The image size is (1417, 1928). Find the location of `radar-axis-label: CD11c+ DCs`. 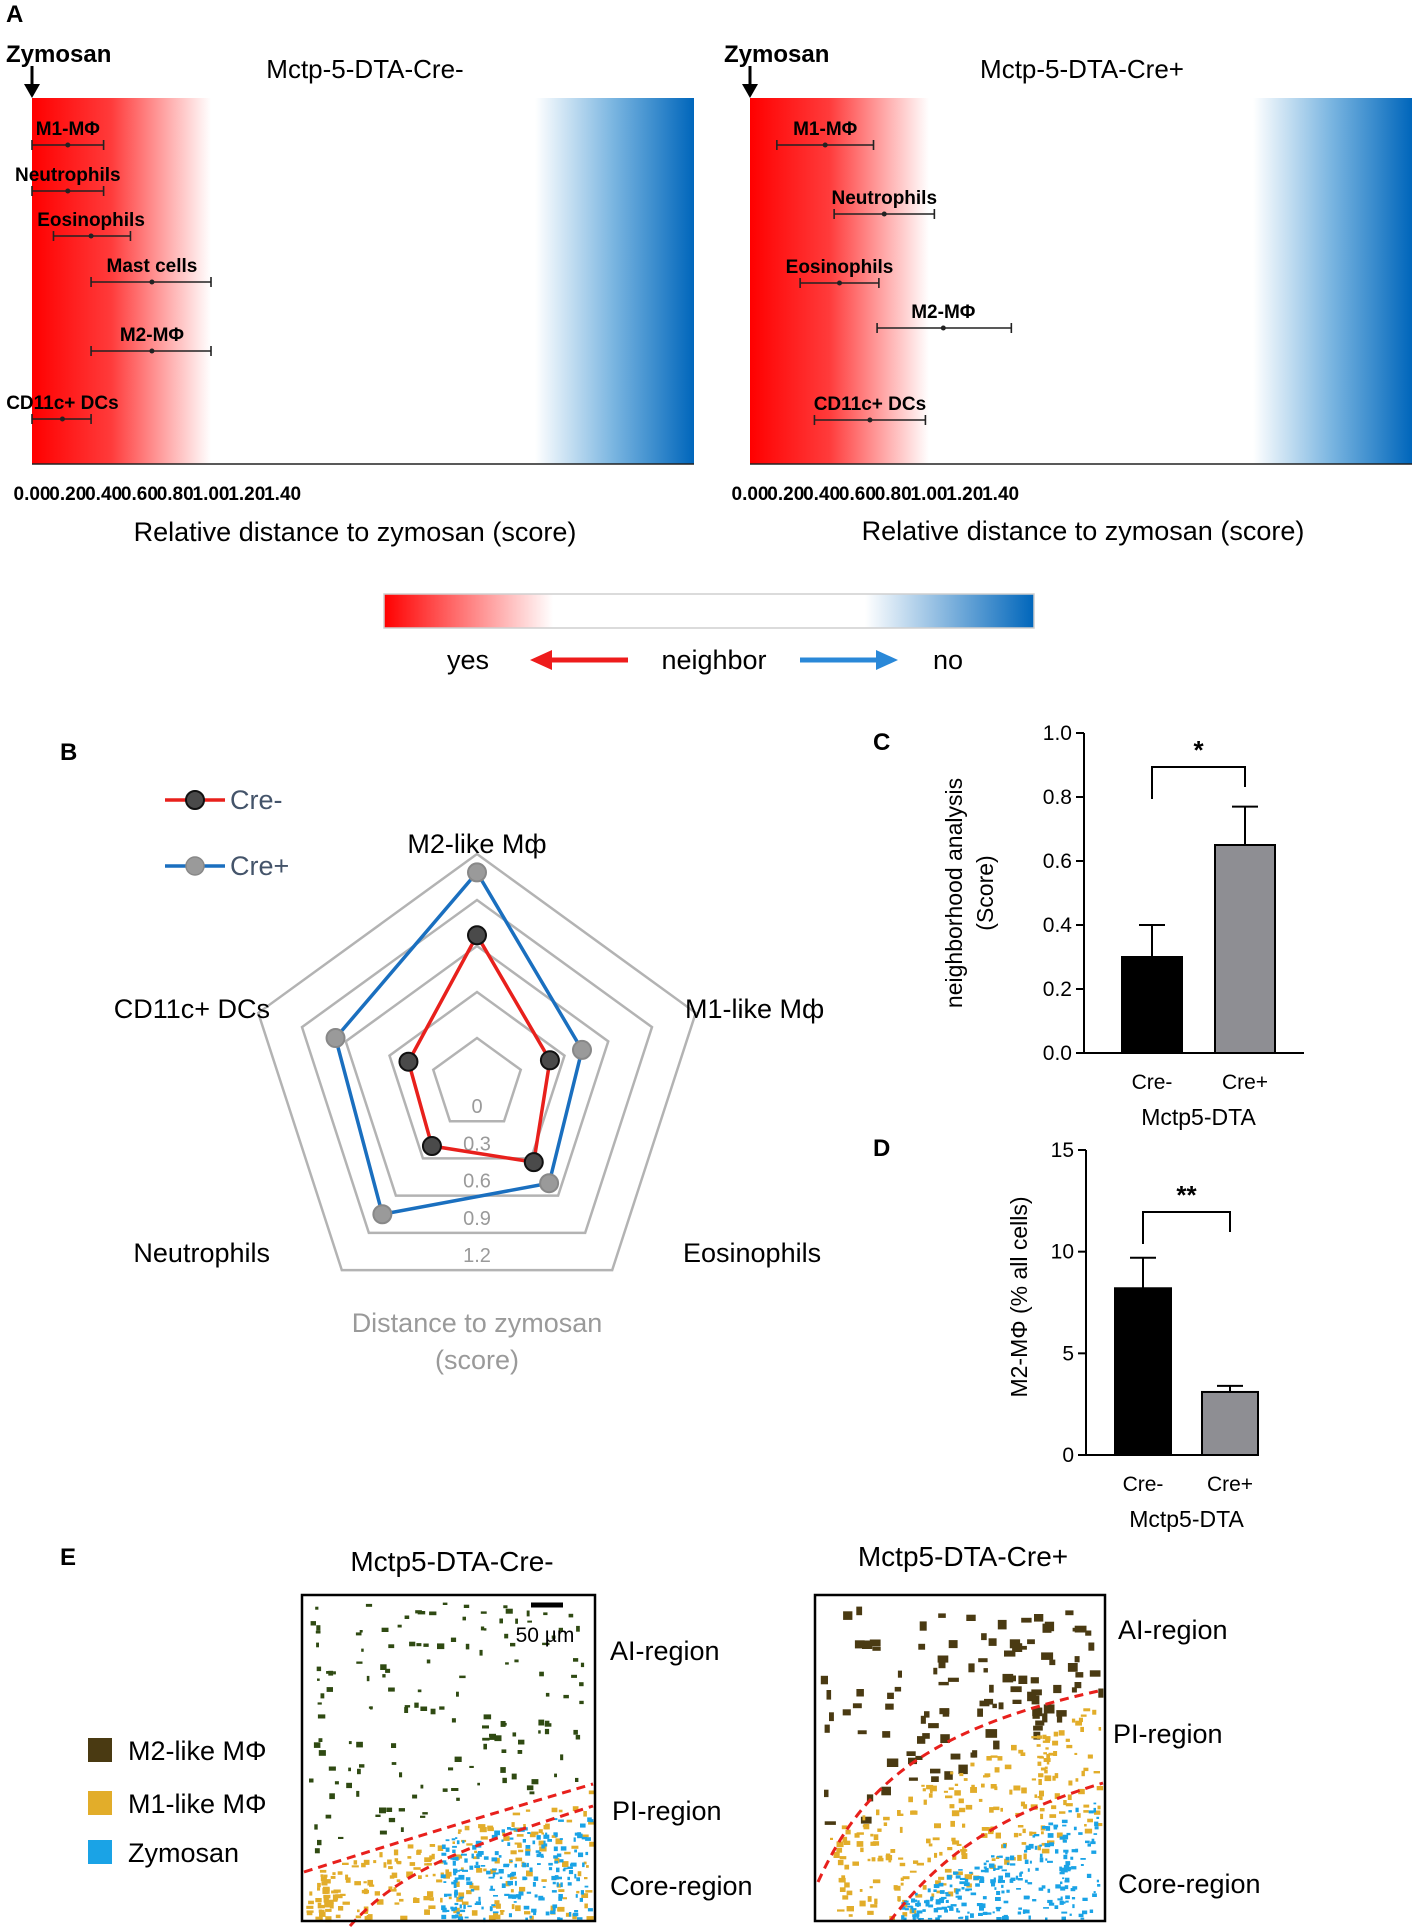

radar-axis-label: CD11c+ DCs is located at coordinates (192, 1009).